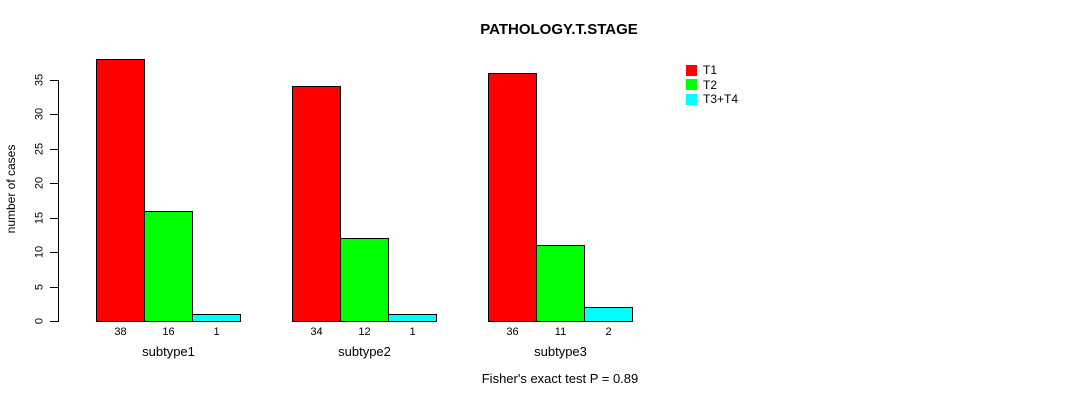 The height and width of the screenshot is (400, 1090). I want to click on category-label: subtype3, so click(560, 351).